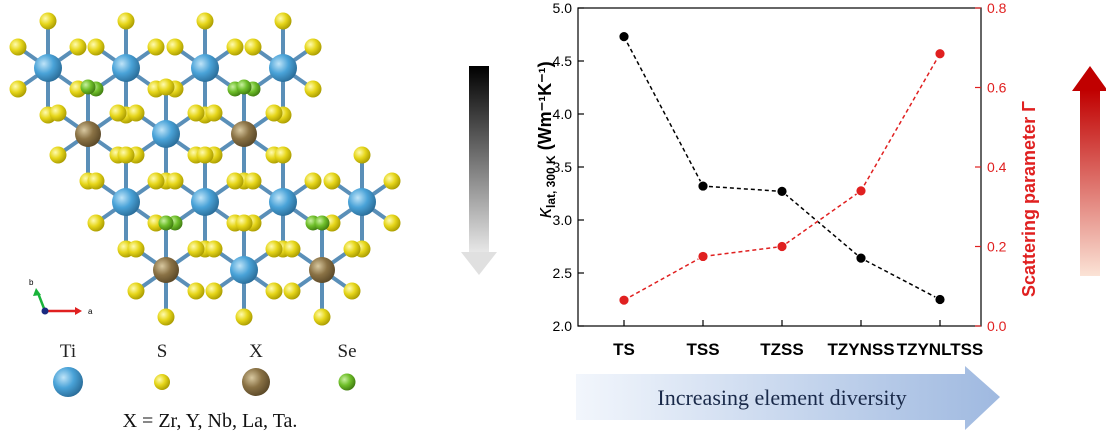 The image size is (1106, 436). What do you see at coordinates (256, 382) in the screenshot?
I see `legend-x-atom-icon` at bounding box center [256, 382].